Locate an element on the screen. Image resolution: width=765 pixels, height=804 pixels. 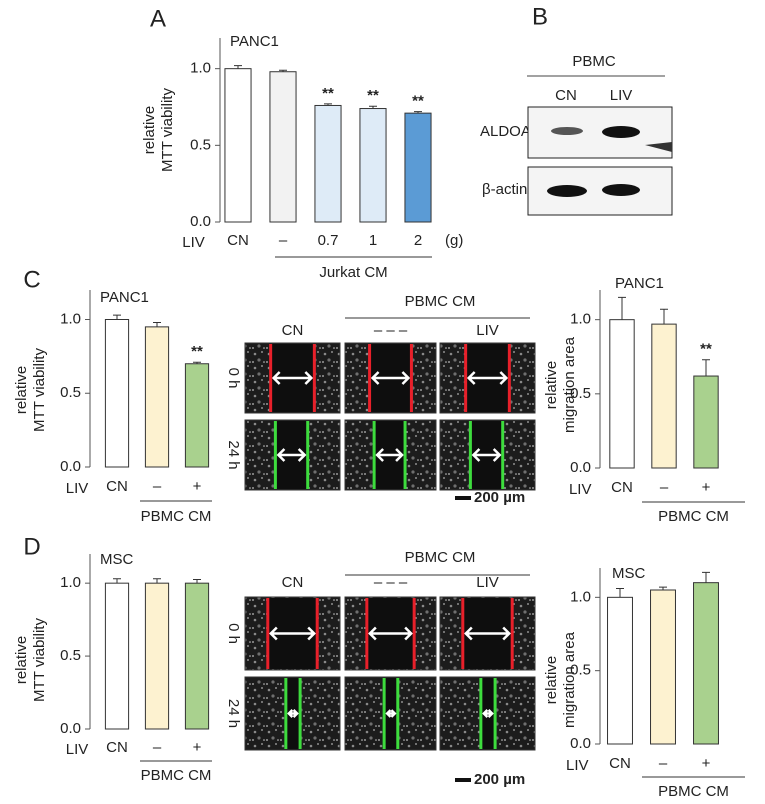
blot-row: ALDOA is located at coordinates (505, 131).